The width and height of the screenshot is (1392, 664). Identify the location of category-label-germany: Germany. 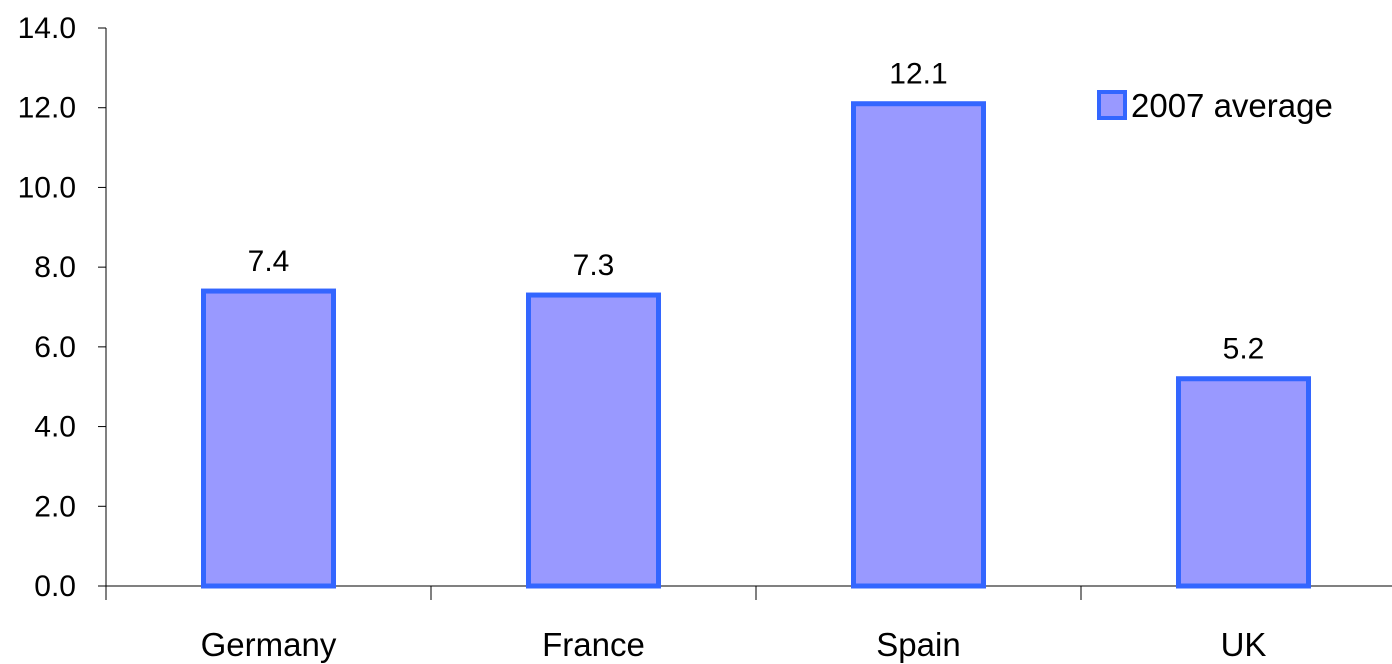
(269, 644).